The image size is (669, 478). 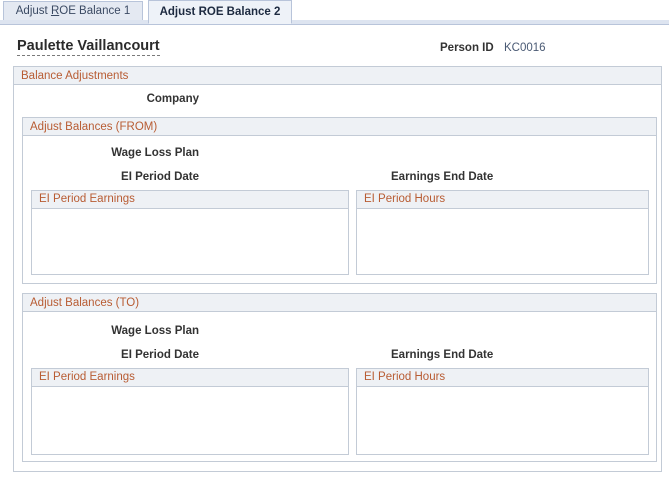 What do you see at coordinates (172, 99) in the screenshot?
I see `label-company: Company` at bounding box center [172, 99].